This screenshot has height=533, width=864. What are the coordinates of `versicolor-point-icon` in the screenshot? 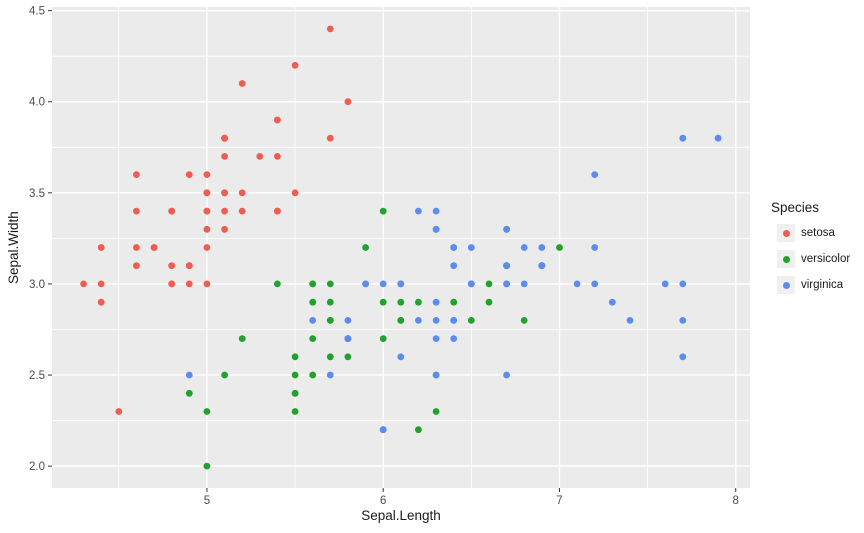 It's located at (786, 259).